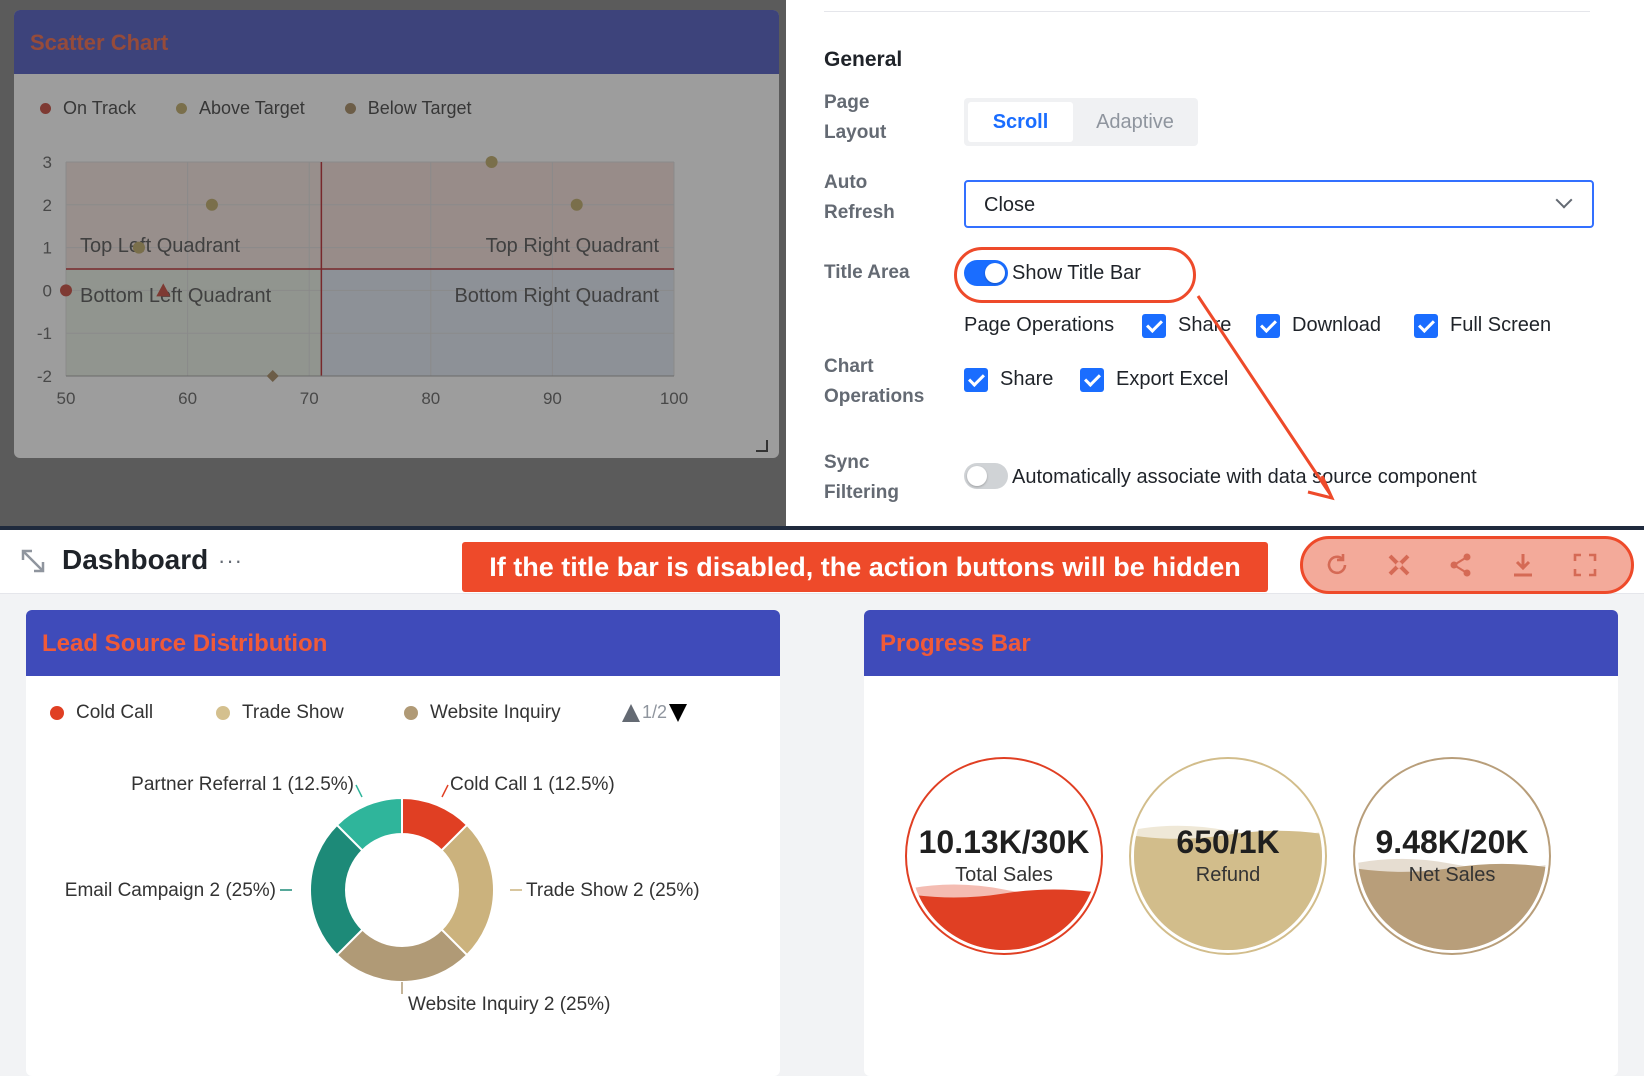  I want to click on chevron-down-icon, so click(1564, 200).